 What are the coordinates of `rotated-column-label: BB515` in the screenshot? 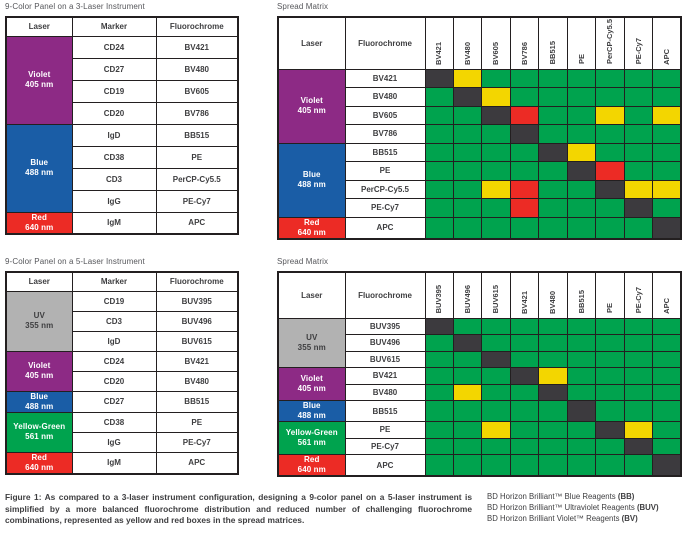 It's located at (581, 302).